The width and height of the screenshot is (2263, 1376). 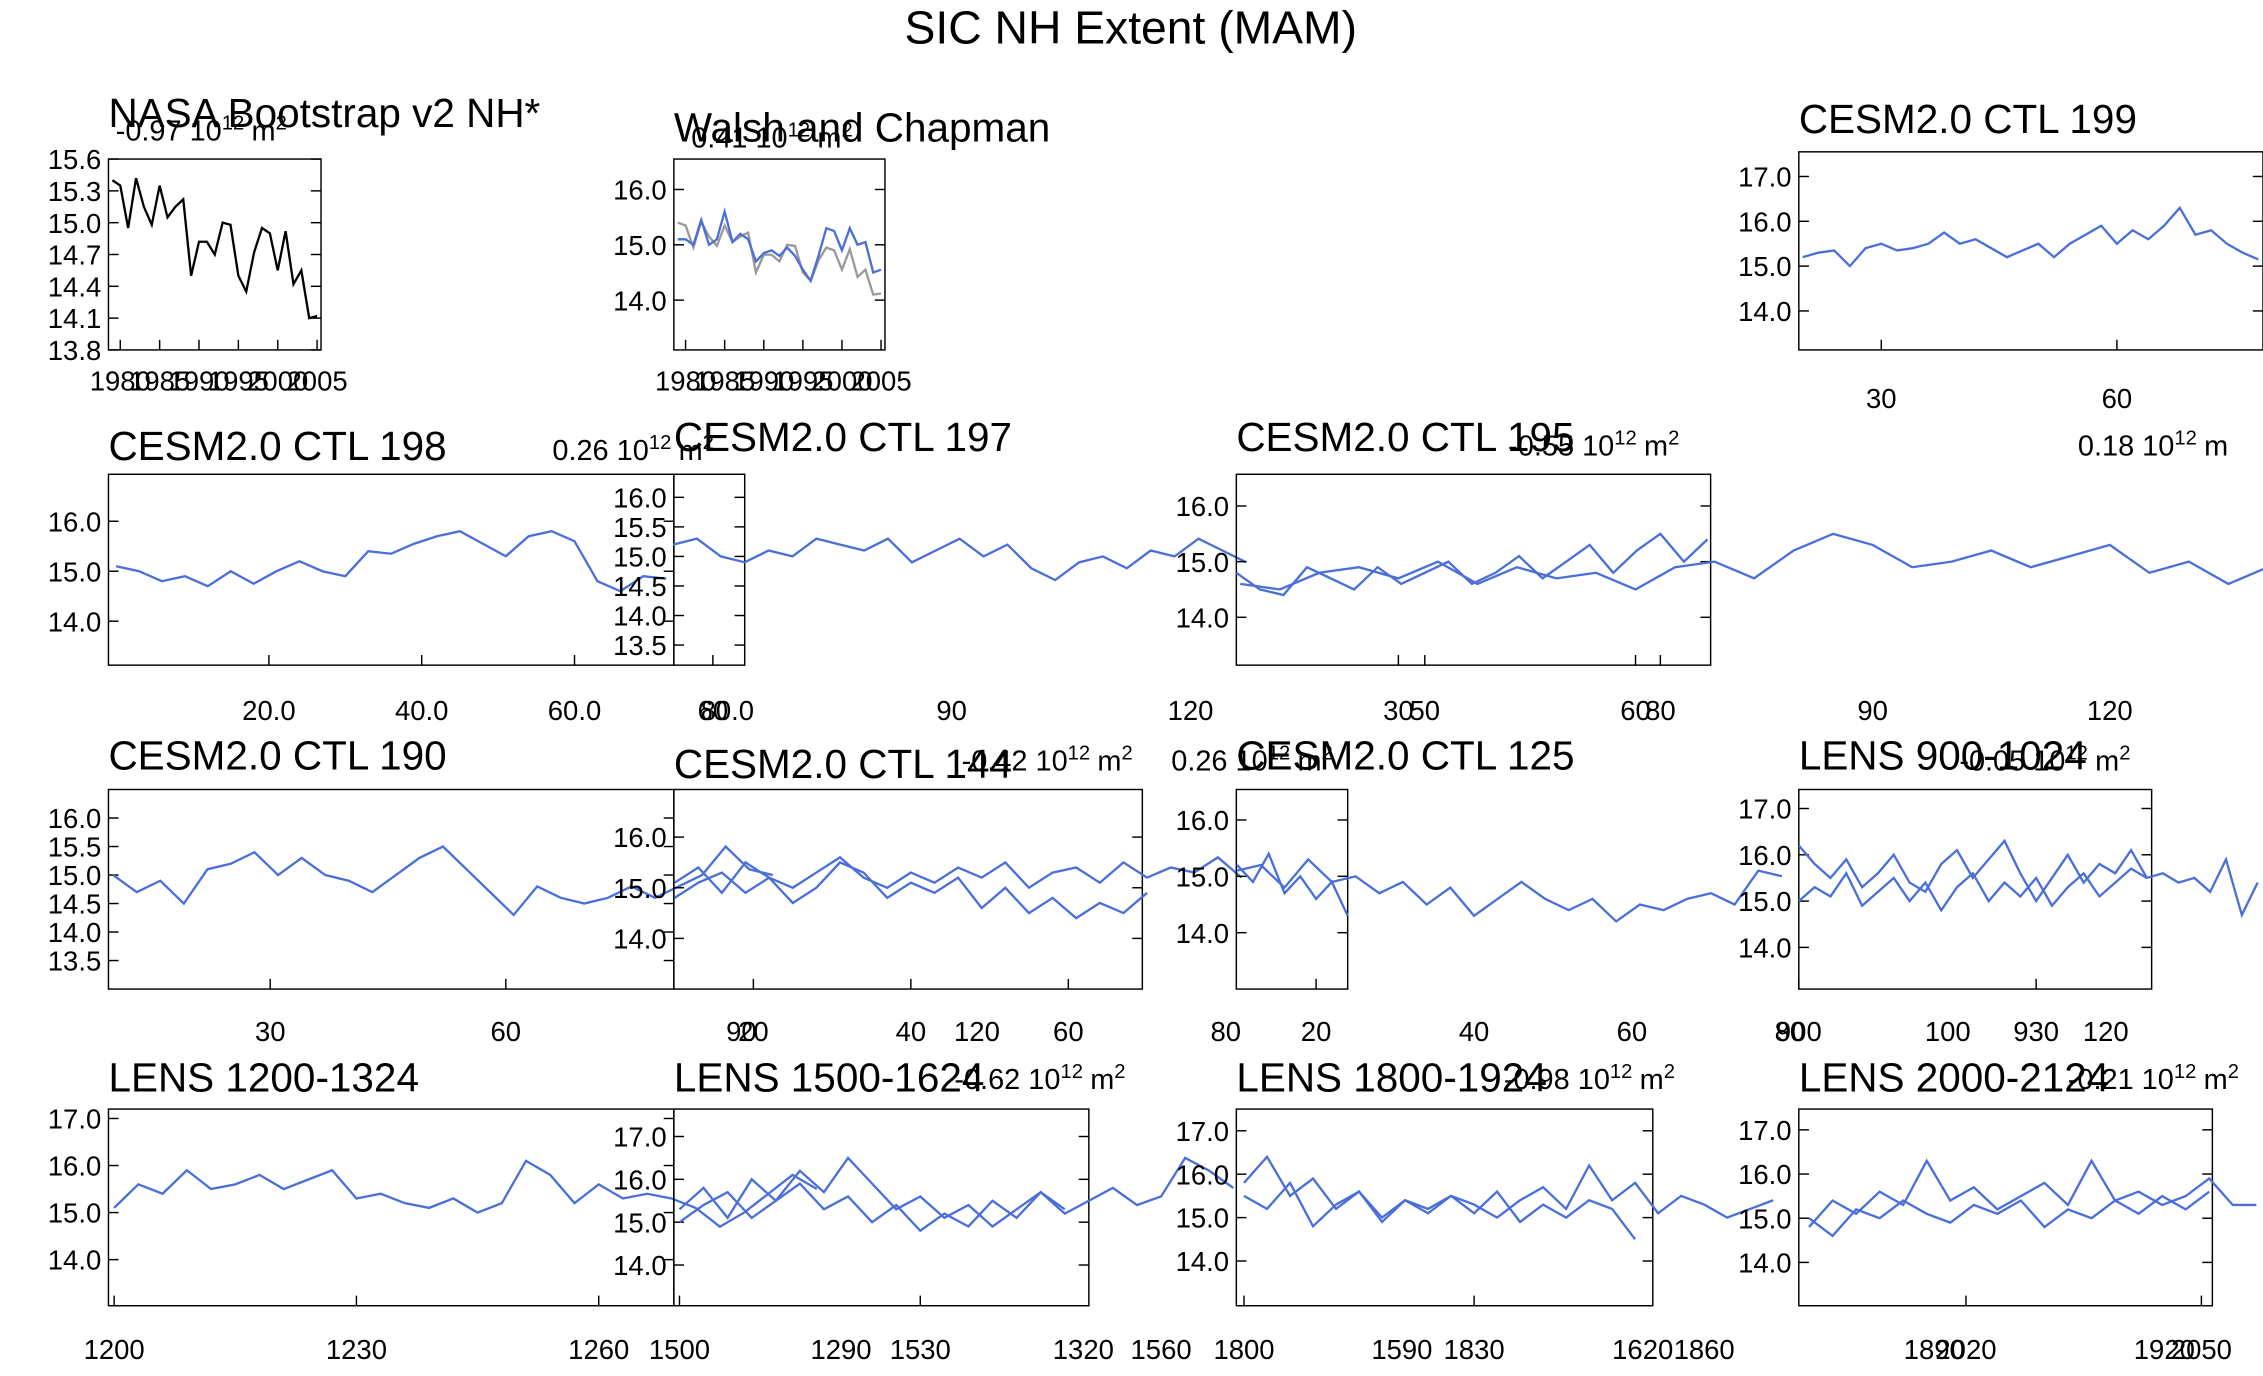 What do you see at coordinates (1398, 710) in the screenshot?
I see `x-tick-label: 30` at bounding box center [1398, 710].